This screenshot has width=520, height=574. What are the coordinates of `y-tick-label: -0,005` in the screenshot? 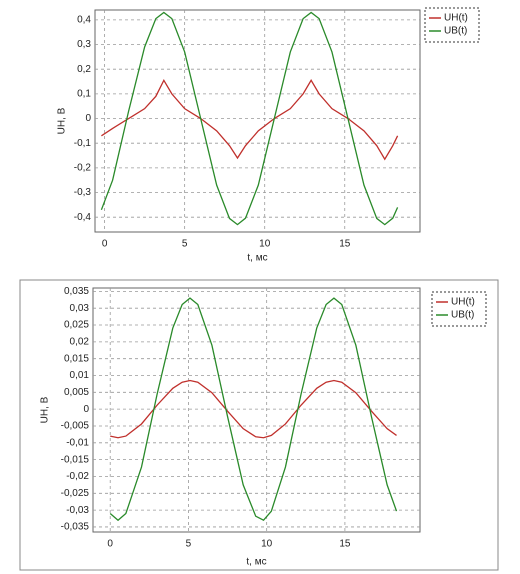 It's located at (75, 426).